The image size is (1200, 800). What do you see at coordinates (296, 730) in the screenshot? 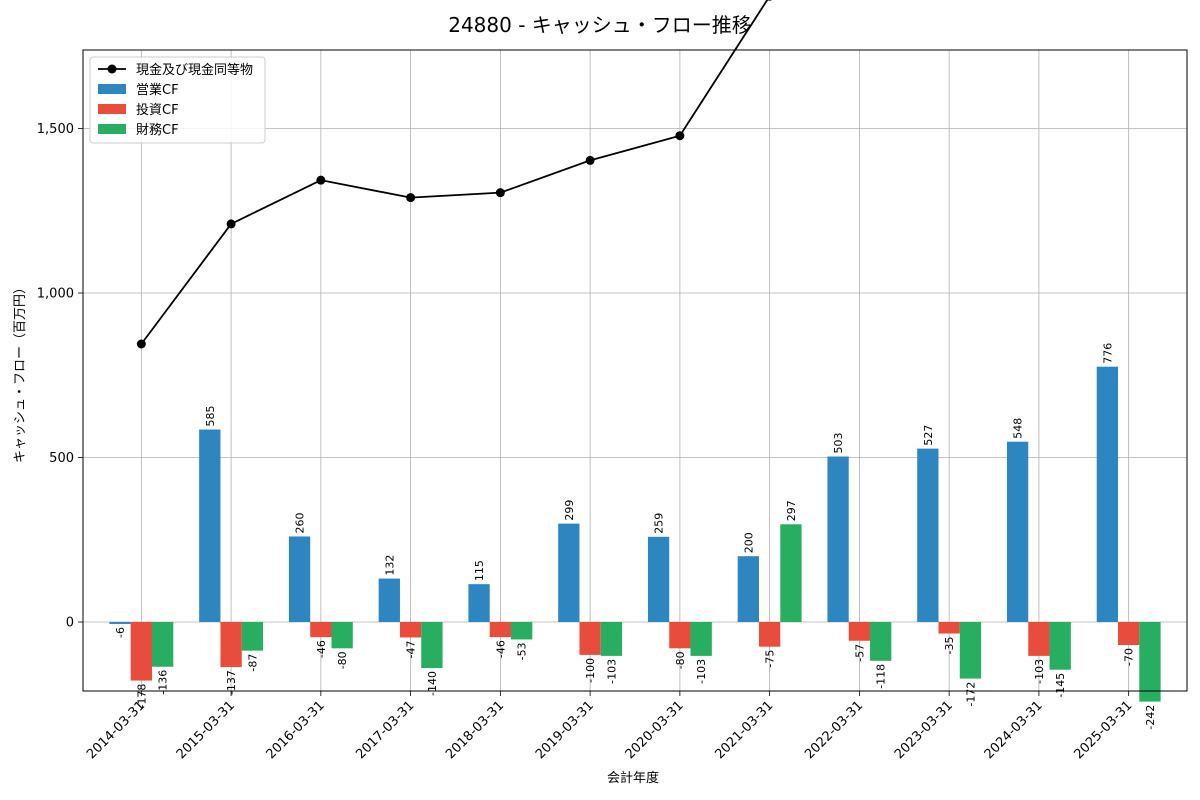
I see `x-tick-label: 2016-03-31` at bounding box center [296, 730].